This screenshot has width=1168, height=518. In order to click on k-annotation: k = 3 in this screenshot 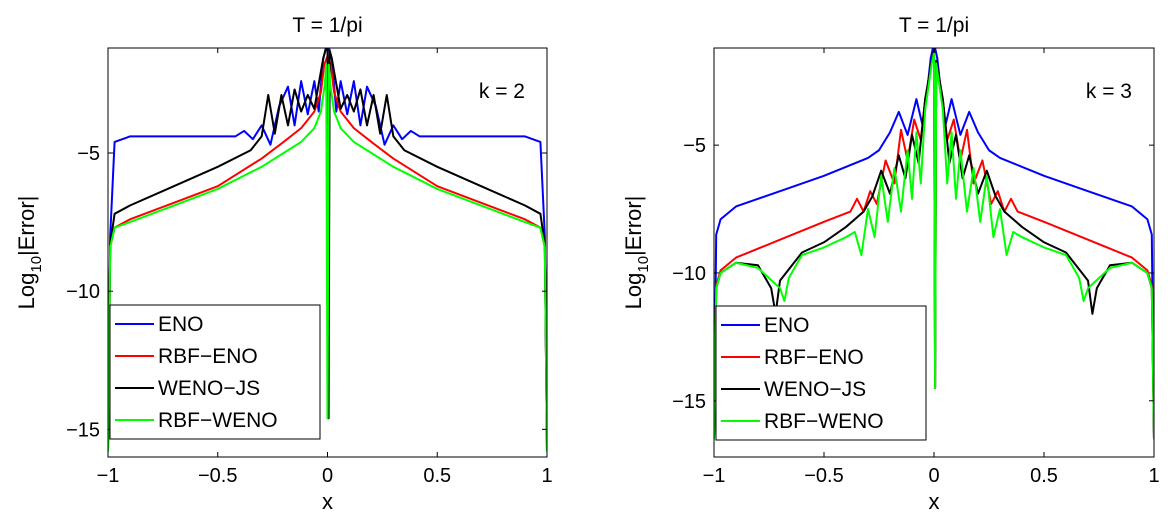, I will do `click(1109, 91)`.